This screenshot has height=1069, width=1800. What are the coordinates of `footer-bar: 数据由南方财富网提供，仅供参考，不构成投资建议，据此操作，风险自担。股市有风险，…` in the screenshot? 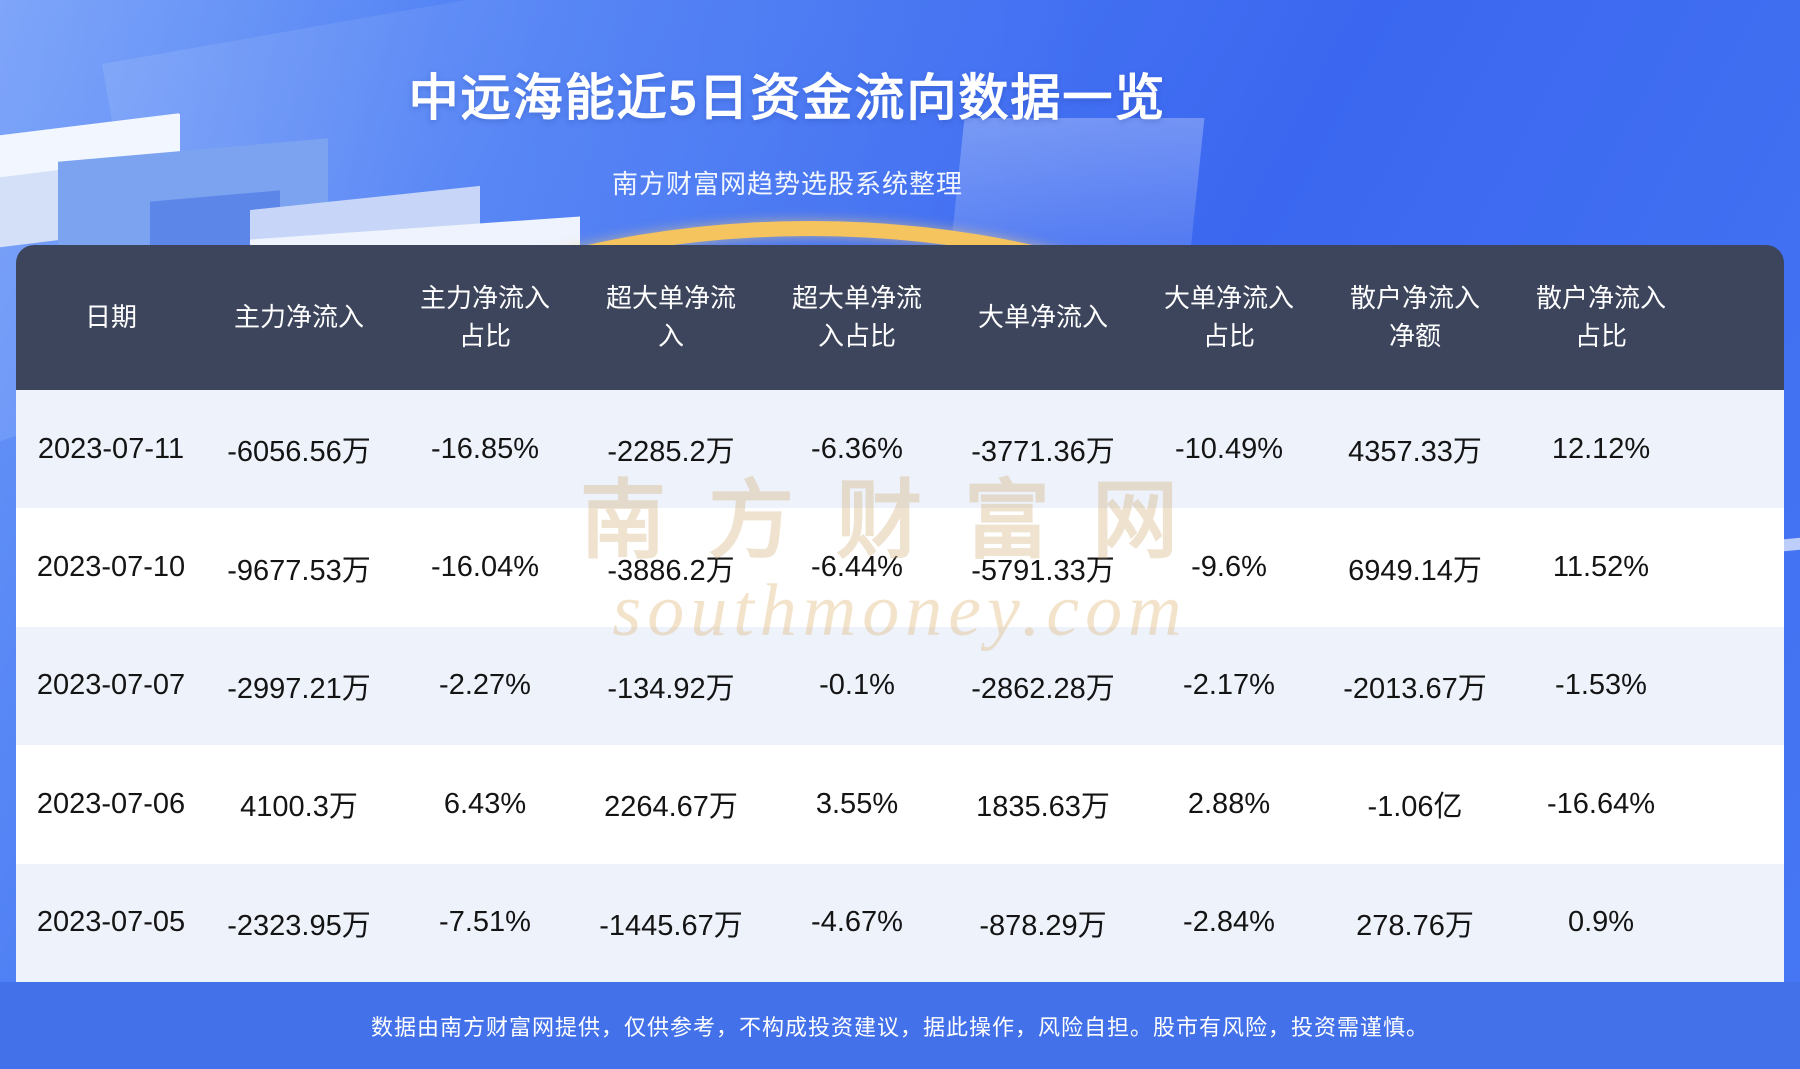 It's located at (900, 1025).